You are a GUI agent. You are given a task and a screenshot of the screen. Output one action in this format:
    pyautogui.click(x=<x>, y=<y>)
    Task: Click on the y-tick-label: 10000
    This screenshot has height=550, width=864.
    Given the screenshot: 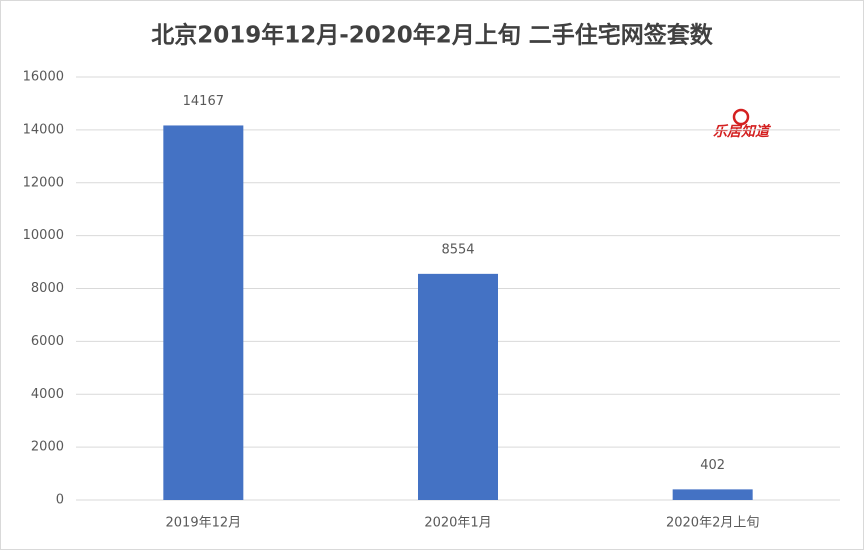 What is the action you would take?
    pyautogui.click(x=43, y=235)
    